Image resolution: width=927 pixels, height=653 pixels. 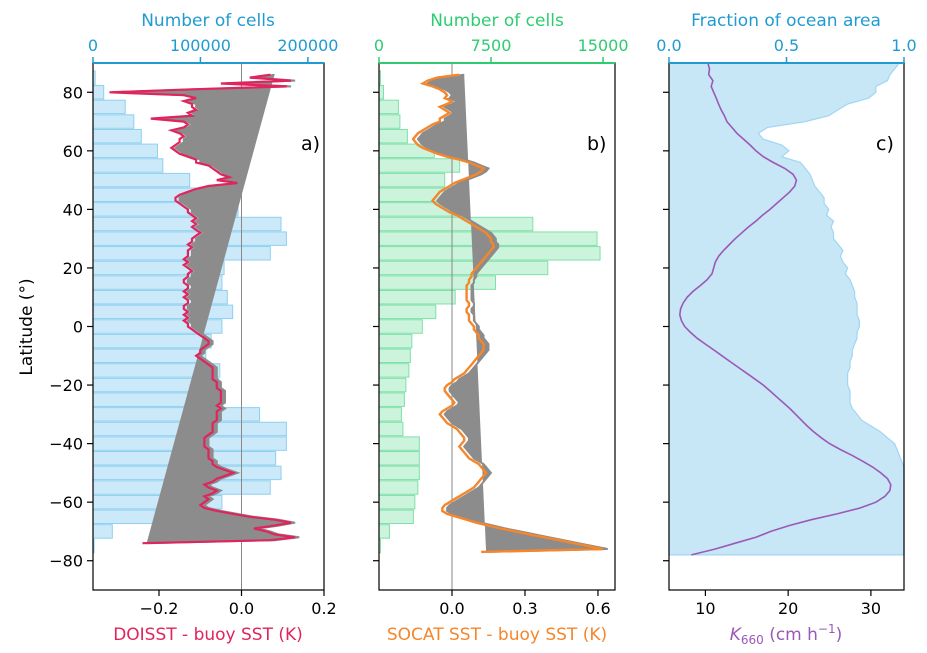 I want to click on y-tick-label: −20, so click(x=66, y=385).